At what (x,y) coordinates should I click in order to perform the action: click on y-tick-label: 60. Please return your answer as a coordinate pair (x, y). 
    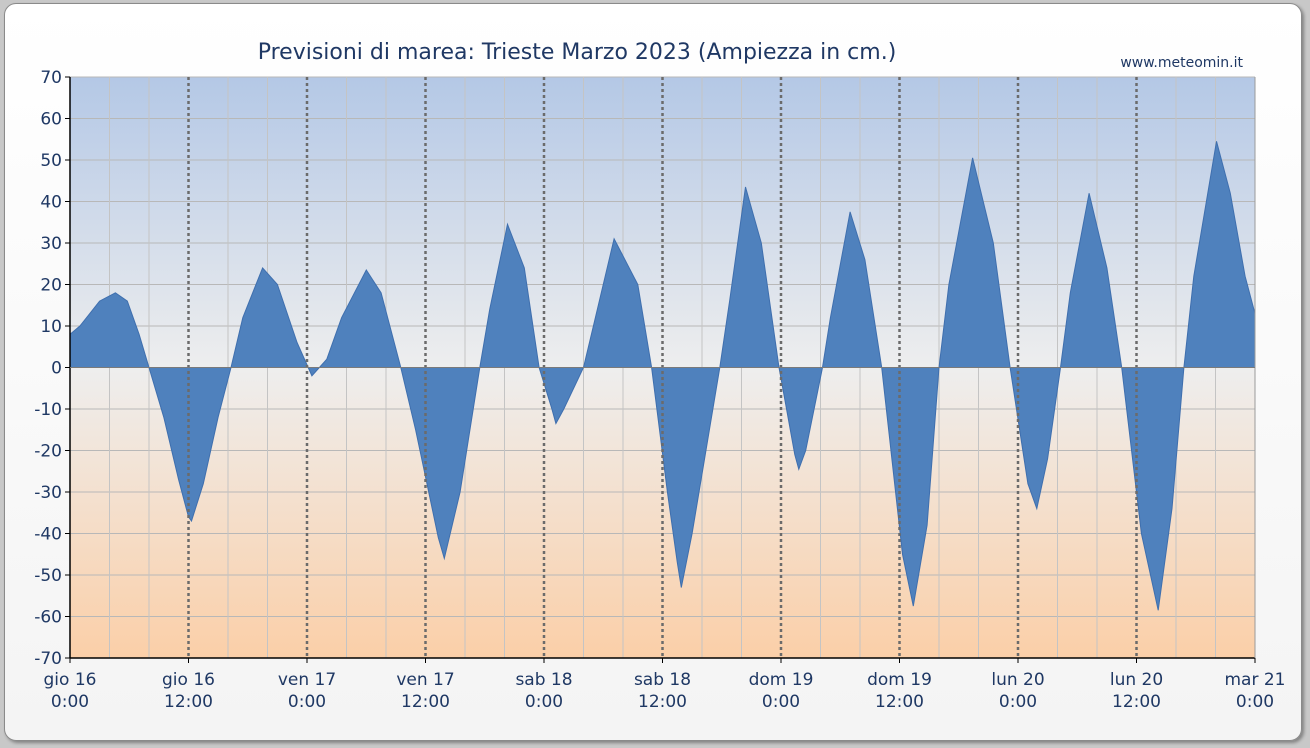
    Looking at the image, I should click on (51, 120).